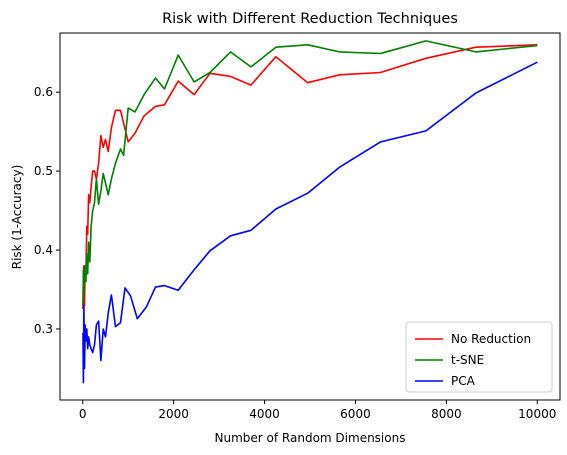 The image size is (567, 455). Describe the element at coordinates (43, 92) in the screenshot. I see `y-tick-label: 0.6` at that location.